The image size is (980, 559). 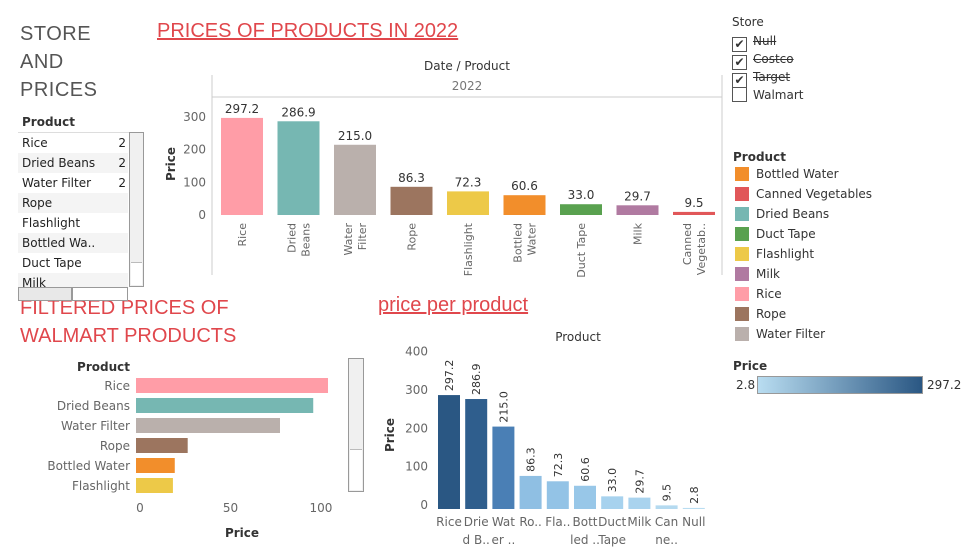 I want to click on chart2-title: FILTERED PRICES OF WALMART PRODUCTS, so click(x=175, y=322).